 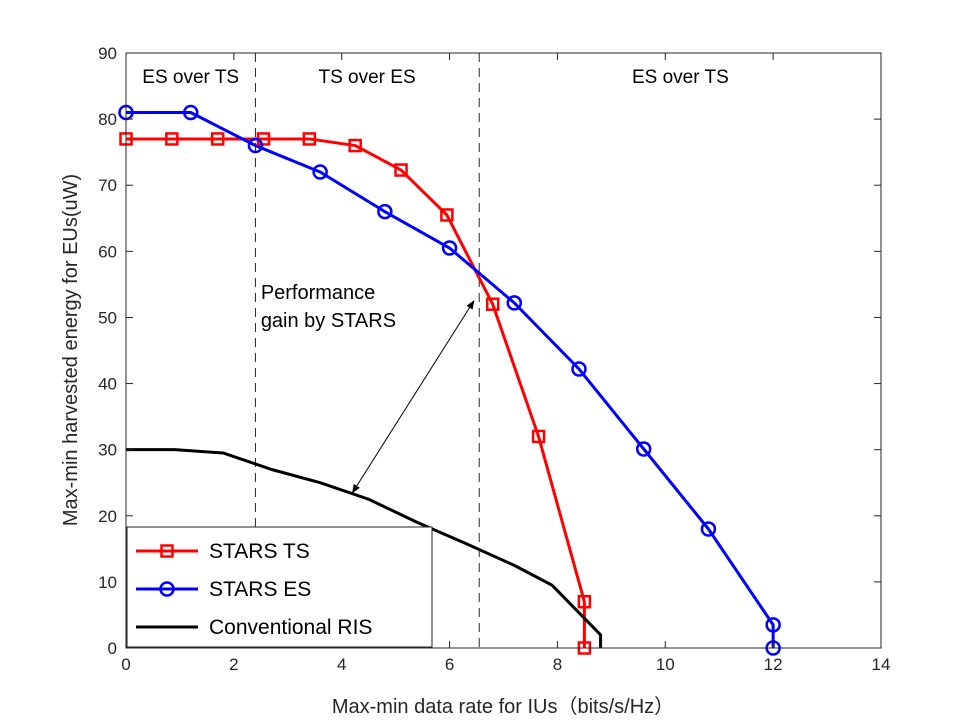 I want to click on y-tick-label: 40, so click(x=107, y=384).